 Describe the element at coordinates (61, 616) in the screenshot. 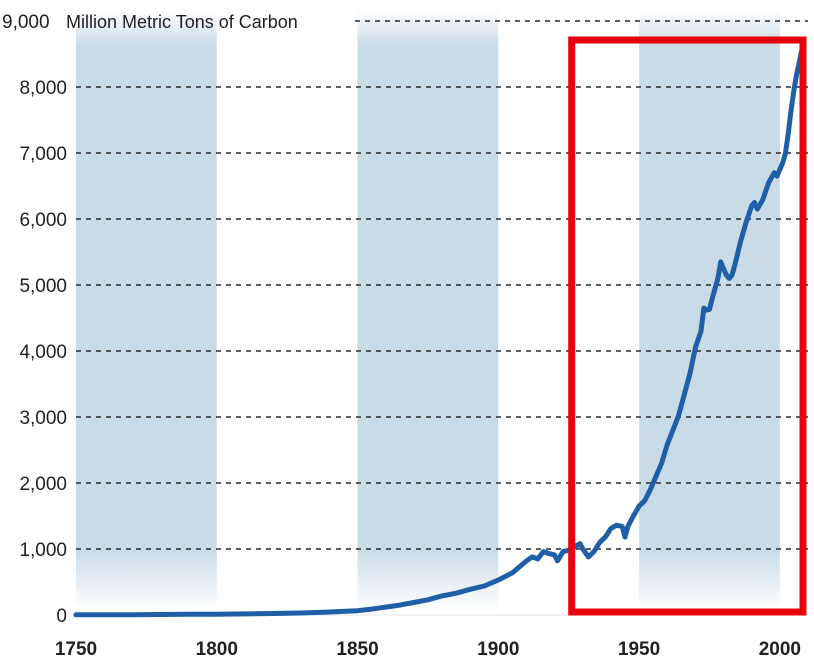

I see `y-tick-label: 0` at that location.